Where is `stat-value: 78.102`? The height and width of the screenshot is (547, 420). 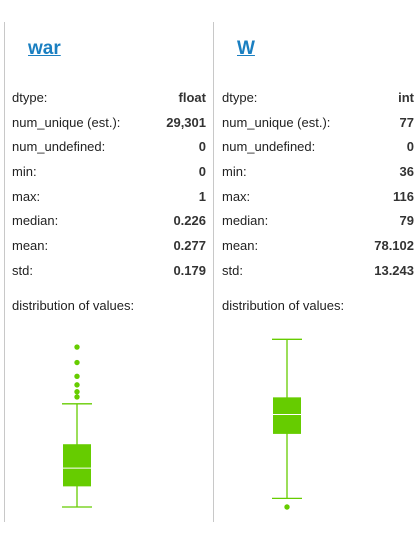
stat-value: 78.102 is located at coordinates (394, 246).